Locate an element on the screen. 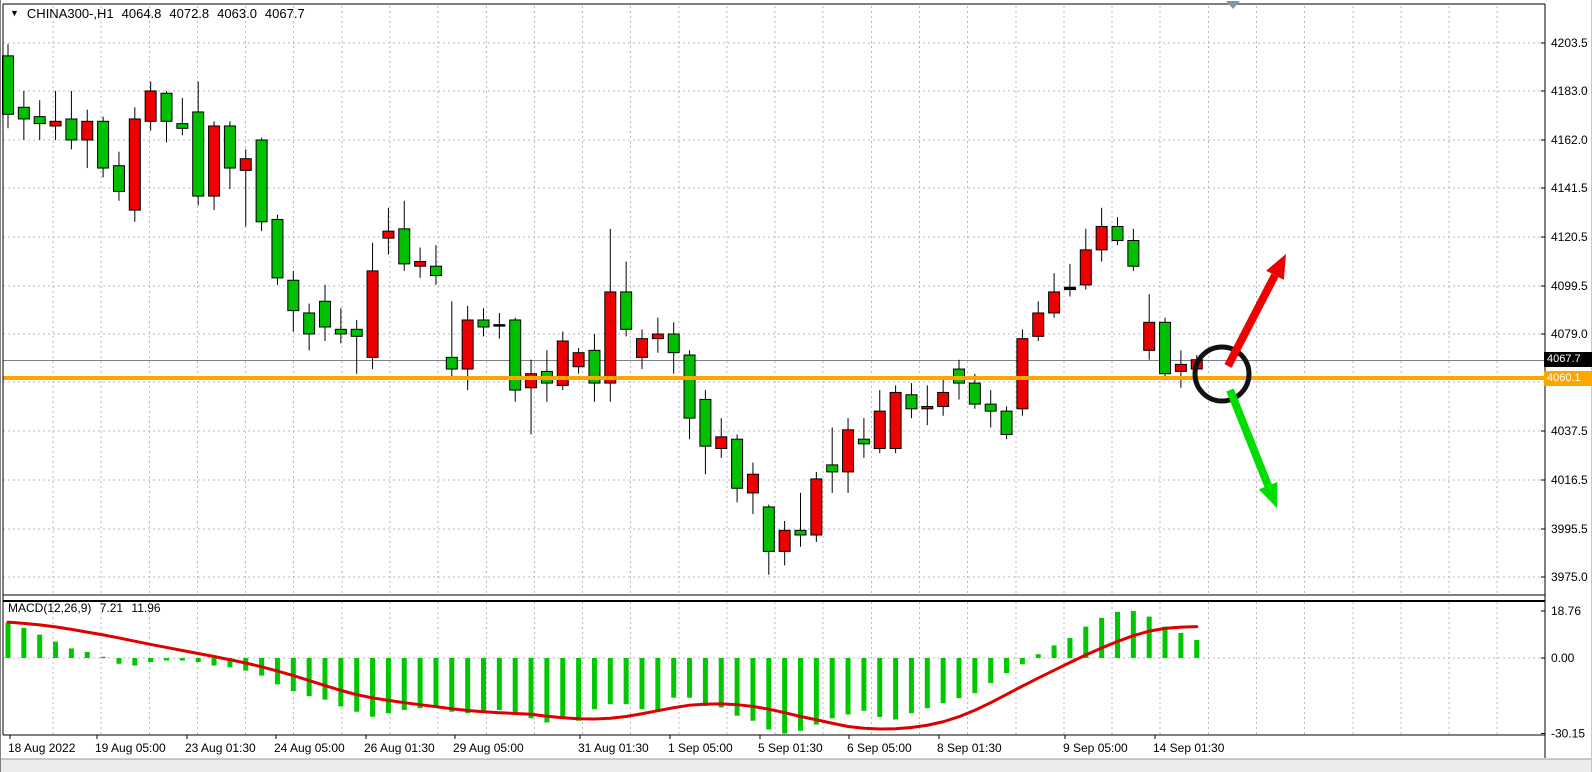  time-axis-label: 14 Sep 01:30 is located at coordinates (1189, 748).